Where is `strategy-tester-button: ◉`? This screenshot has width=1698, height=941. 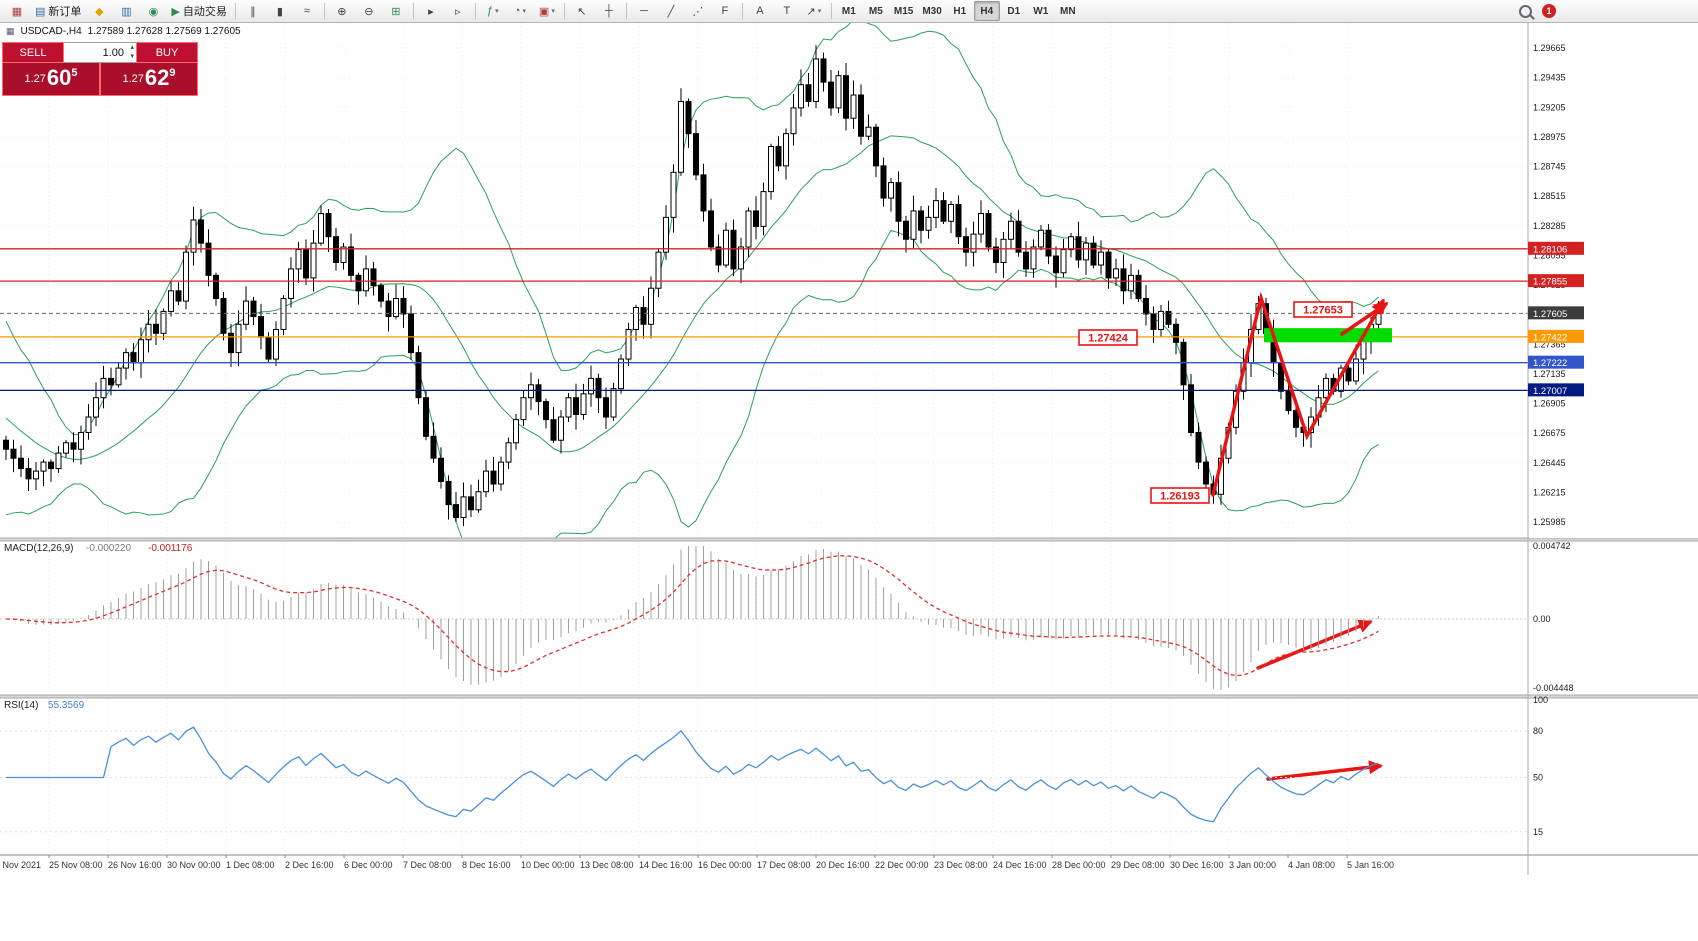 strategy-tester-button: ◉ is located at coordinates (153, 11).